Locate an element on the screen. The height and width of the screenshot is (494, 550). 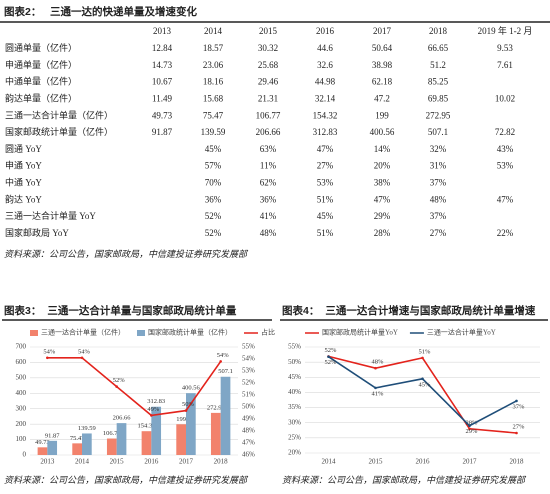
cell: 72.82 is located at coordinates (505, 132).